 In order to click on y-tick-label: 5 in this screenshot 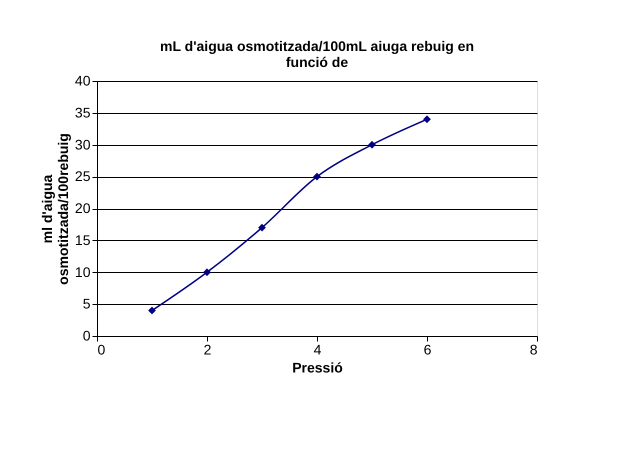, I will do `click(86, 304)`.